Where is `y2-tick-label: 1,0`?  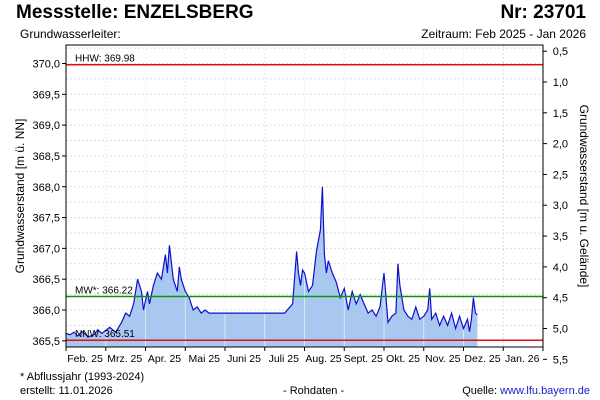 y2-tick-label: 1,0 is located at coordinates (560, 83).